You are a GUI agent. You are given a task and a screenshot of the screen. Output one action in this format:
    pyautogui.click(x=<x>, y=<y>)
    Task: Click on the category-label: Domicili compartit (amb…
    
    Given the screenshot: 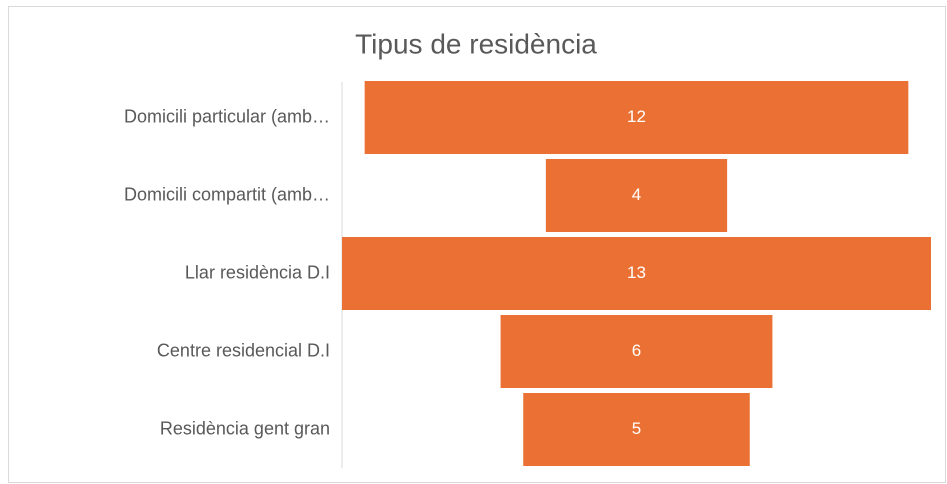 What is the action you would take?
    pyautogui.click(x=227, y=194)
    